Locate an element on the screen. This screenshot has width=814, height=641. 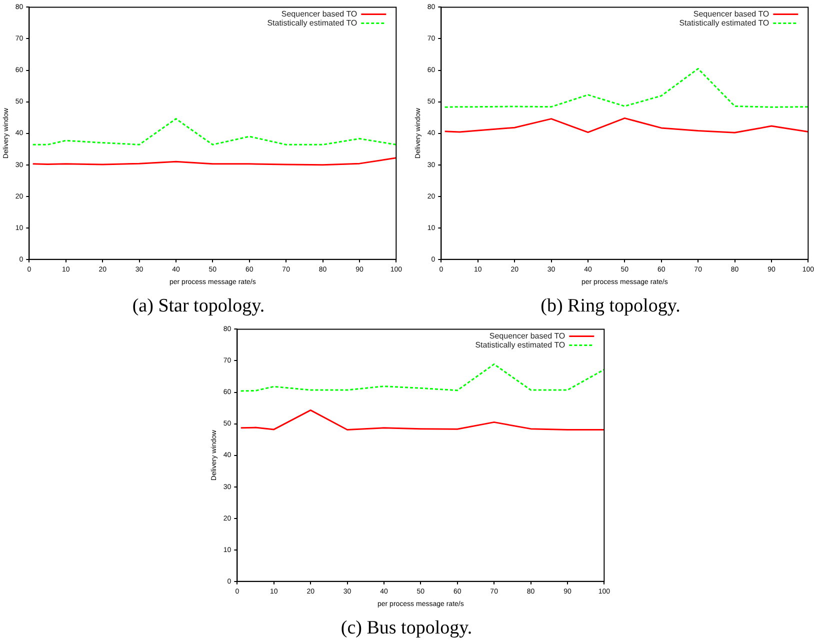
text: (a) Star topology. is located at coordinates (198, 306).